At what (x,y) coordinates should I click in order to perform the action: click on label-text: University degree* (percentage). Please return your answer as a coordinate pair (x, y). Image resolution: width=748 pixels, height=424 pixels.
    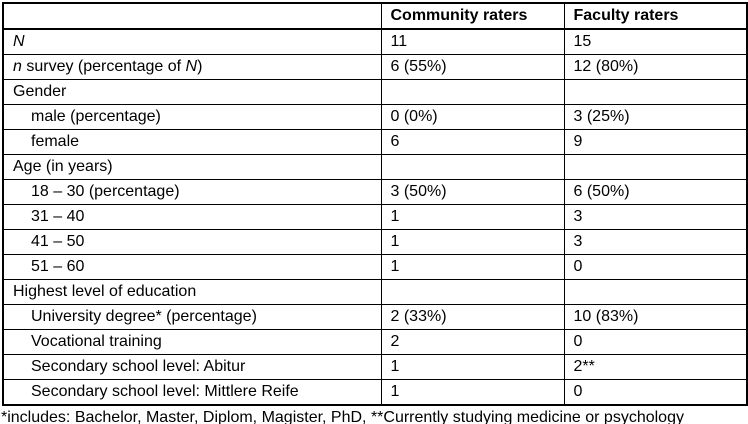
    Looking at the image, I should click on (144, 316).